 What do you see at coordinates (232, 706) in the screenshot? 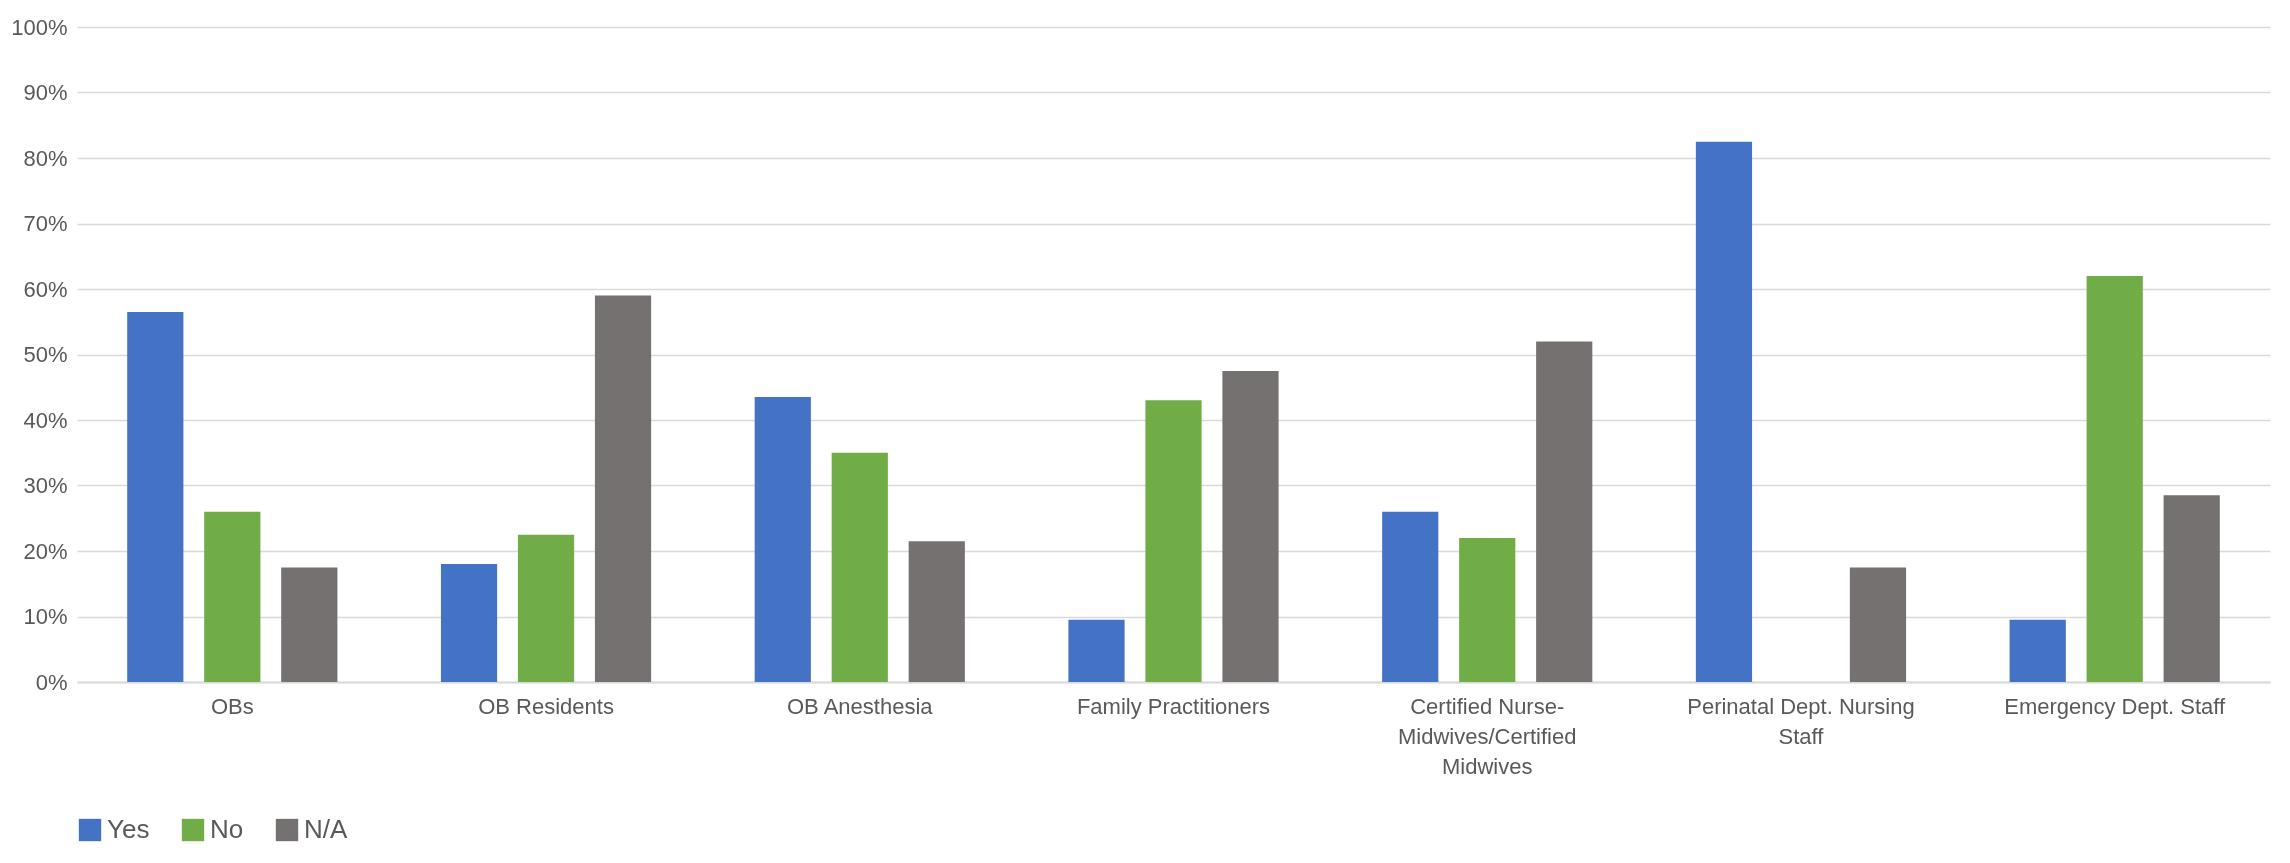
I see `x-tick-label: OBs` at bounding box center [232, 706].